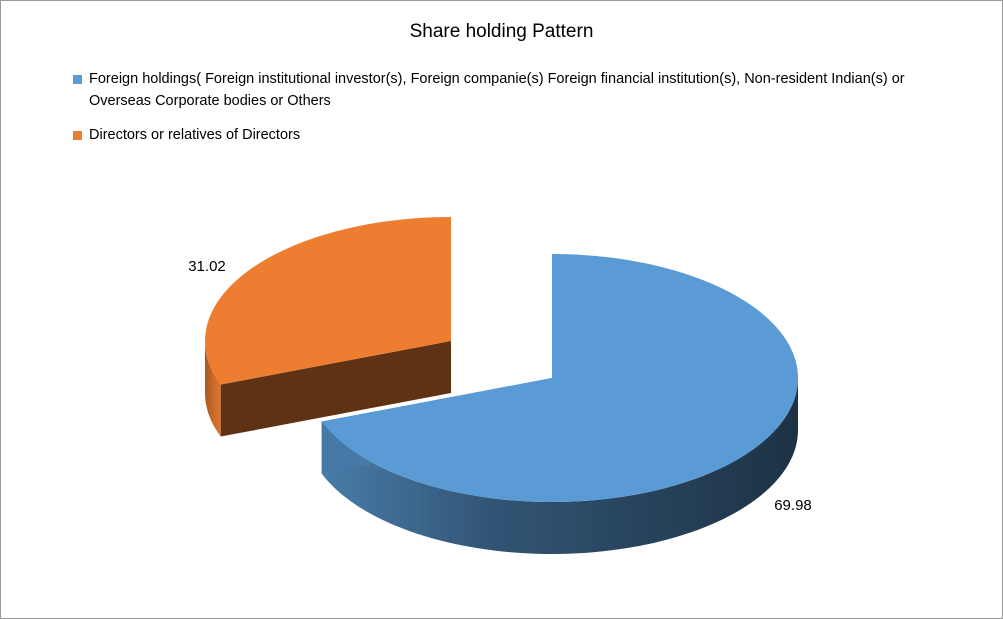 This screenshot has height=619, width=1003. Describe the element at coordinates (501, 31) in the screenshot. I see `chart-title: Share holding Pattern` at that location.